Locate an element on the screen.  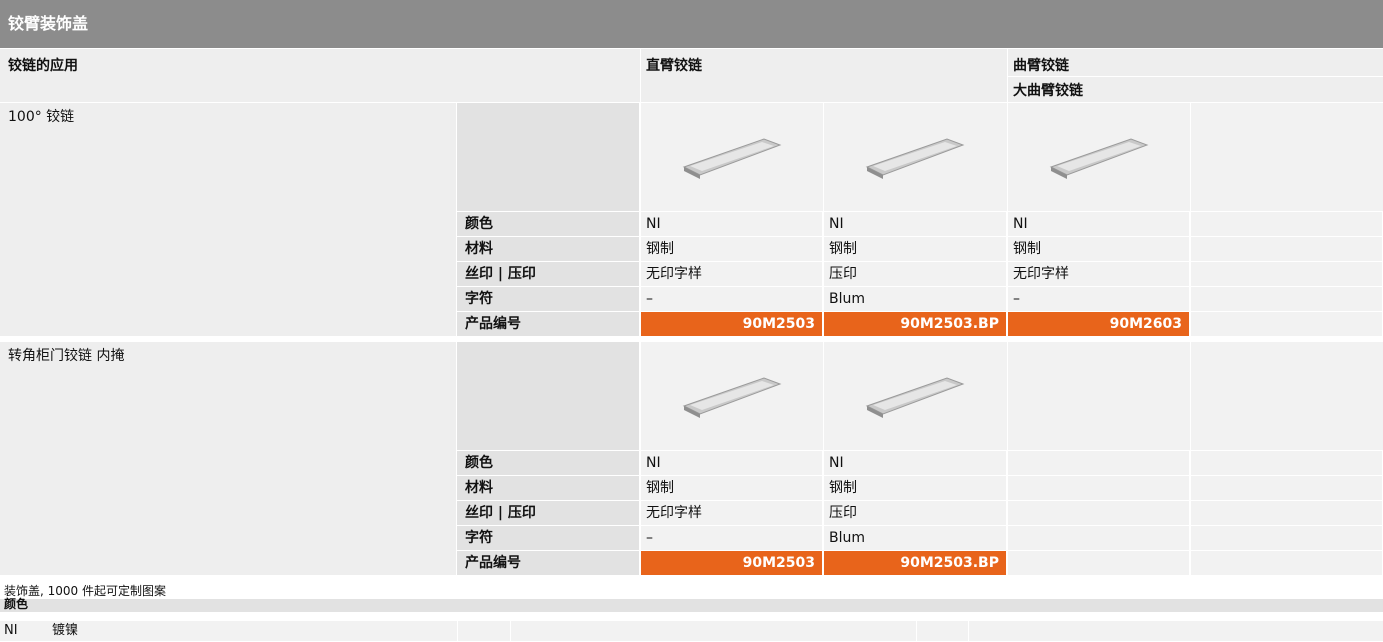
section-label-cell is located at coordinates (228, 458).